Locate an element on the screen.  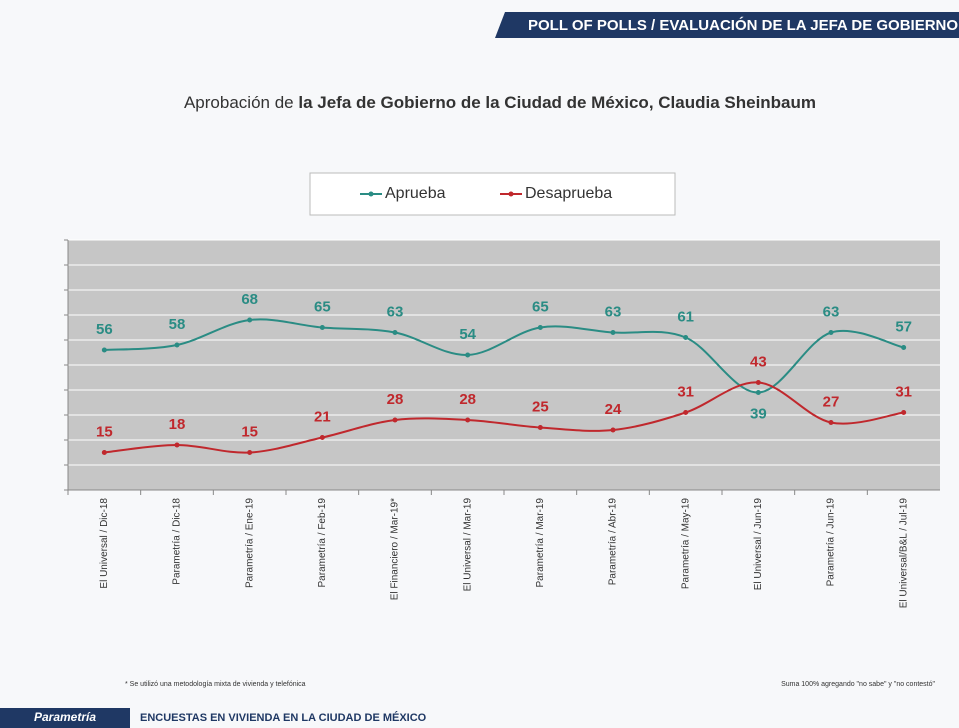
data-label: 24 is located at coordinates (613, 409).